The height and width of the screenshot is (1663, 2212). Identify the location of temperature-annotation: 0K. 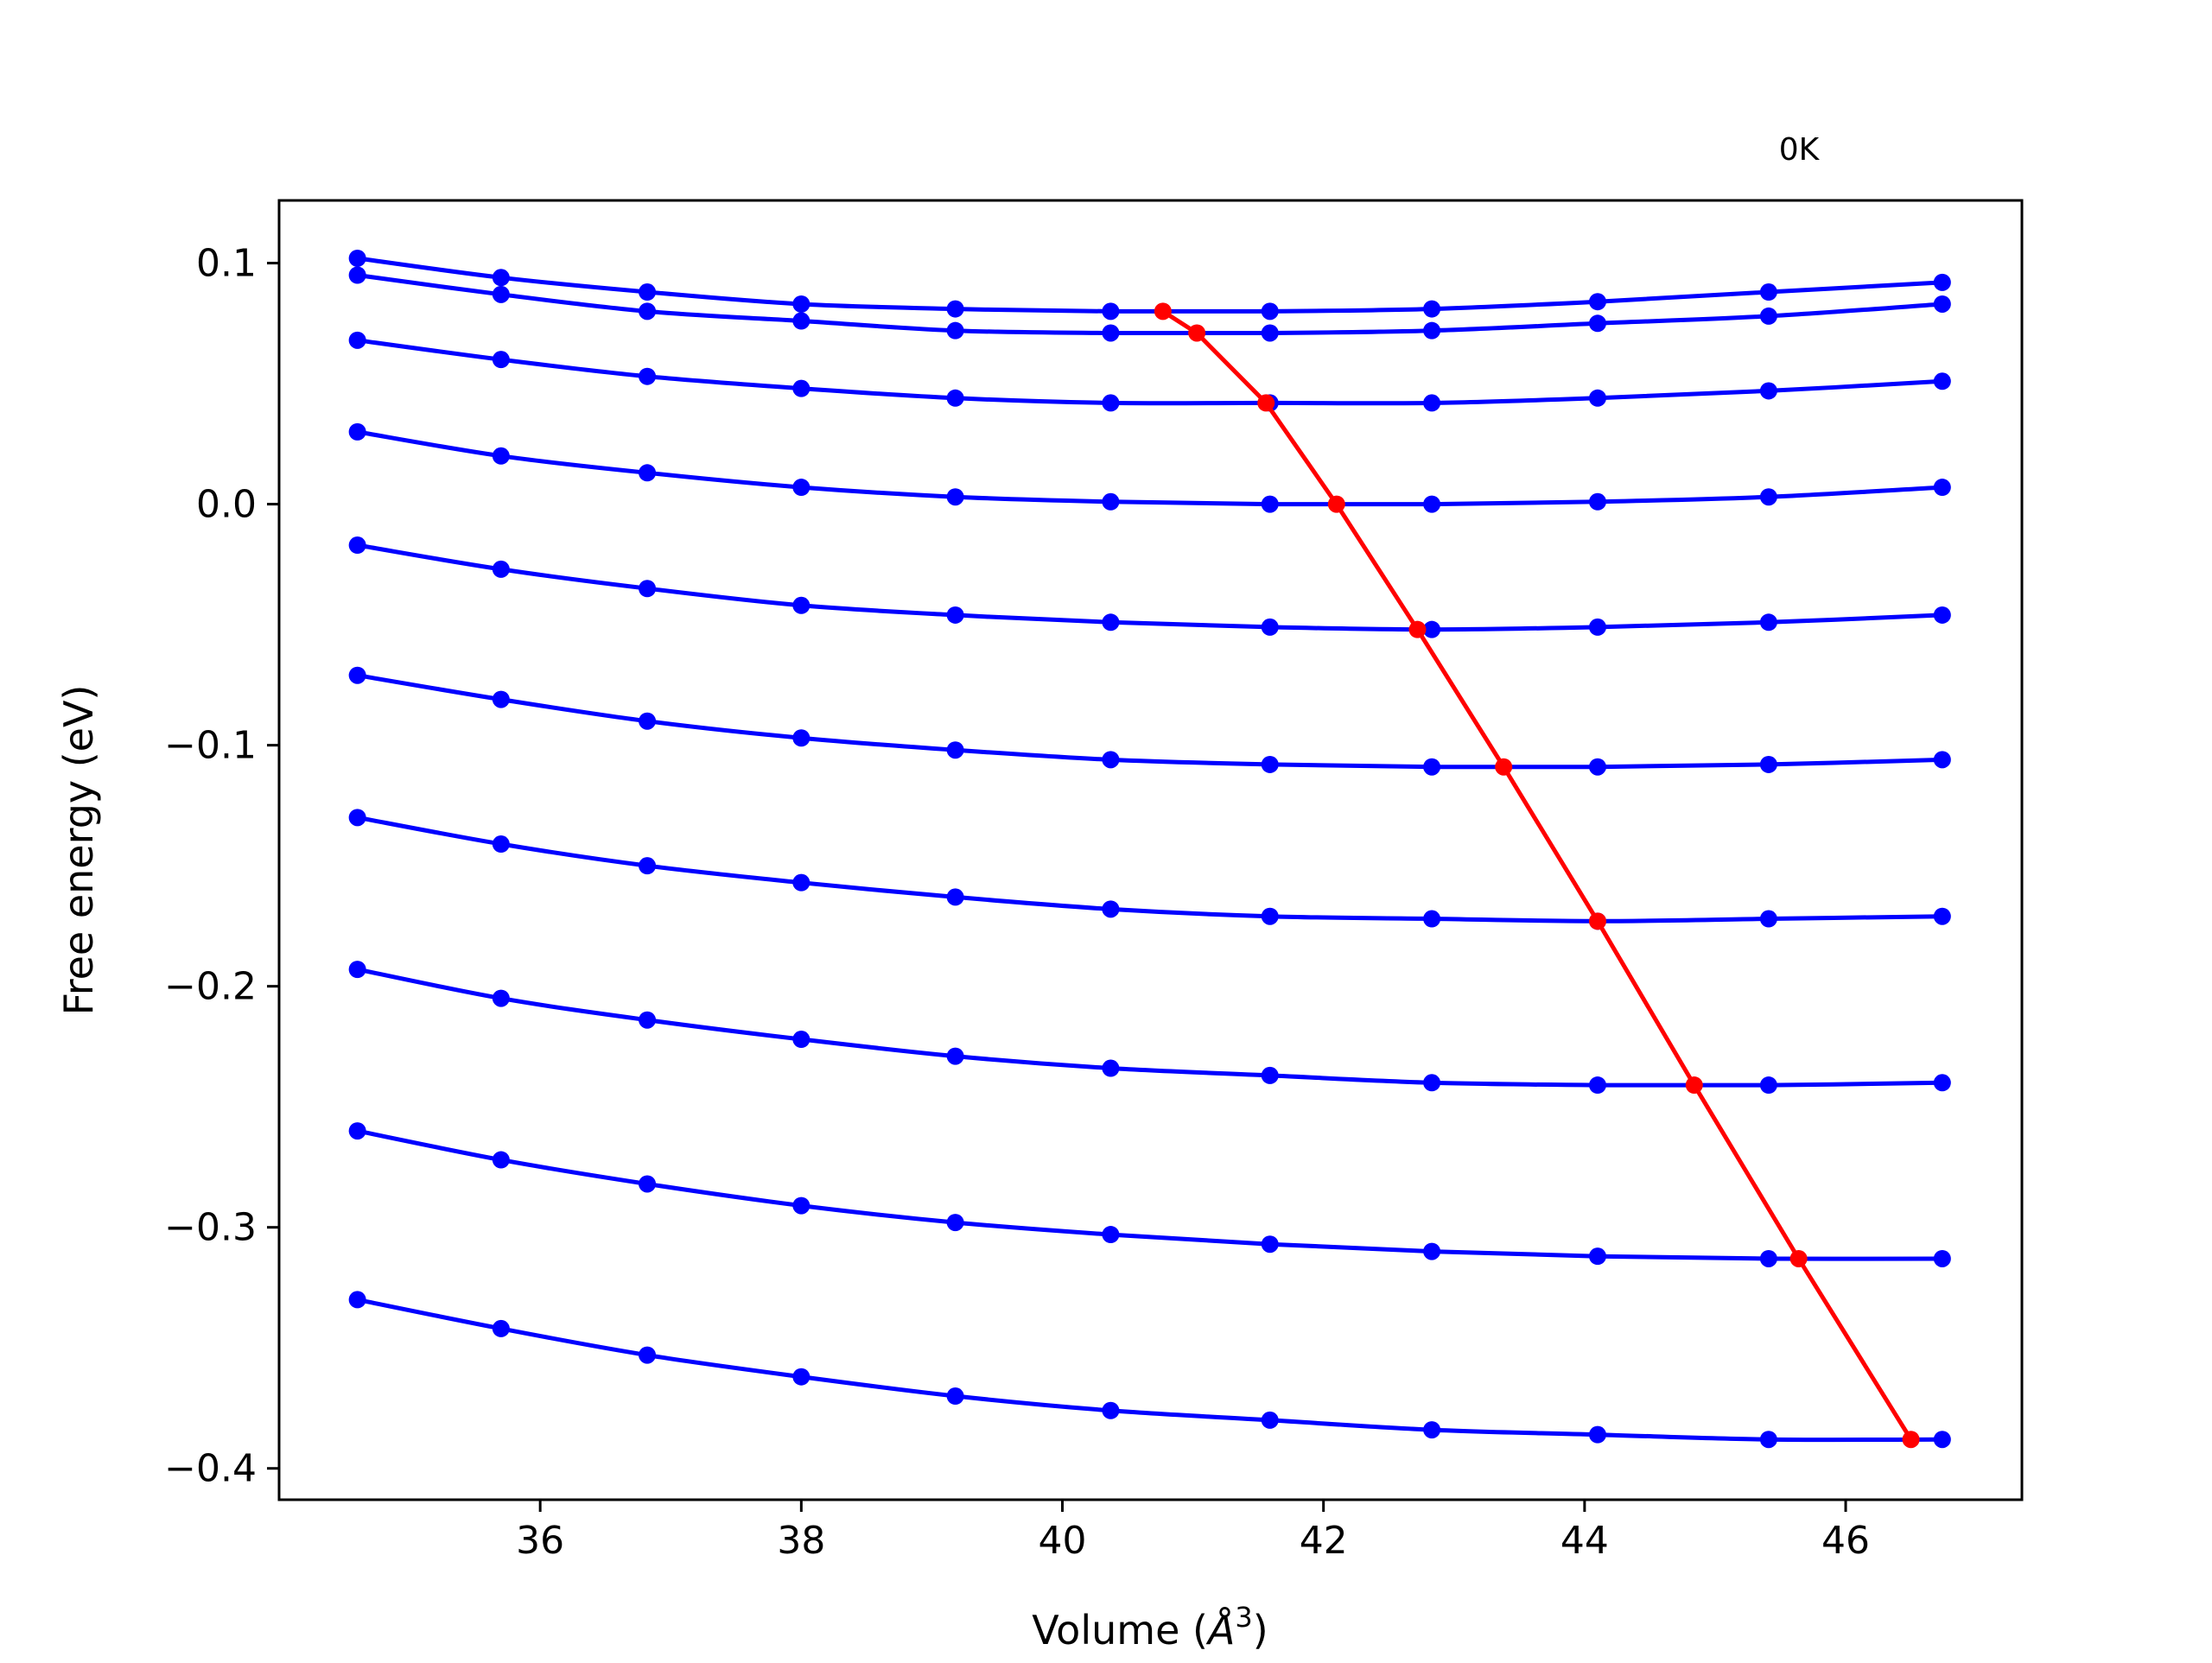
(1800, 150).